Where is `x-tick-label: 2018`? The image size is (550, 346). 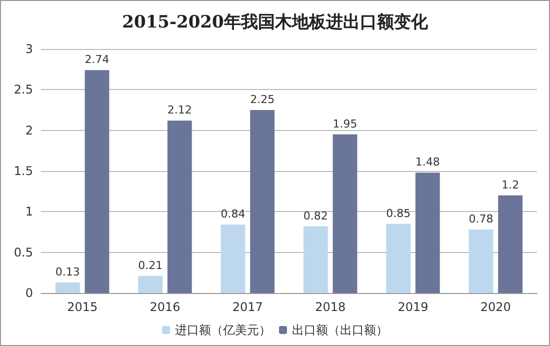 x-tick-label: 2018 is located at coordinates (330, 307).